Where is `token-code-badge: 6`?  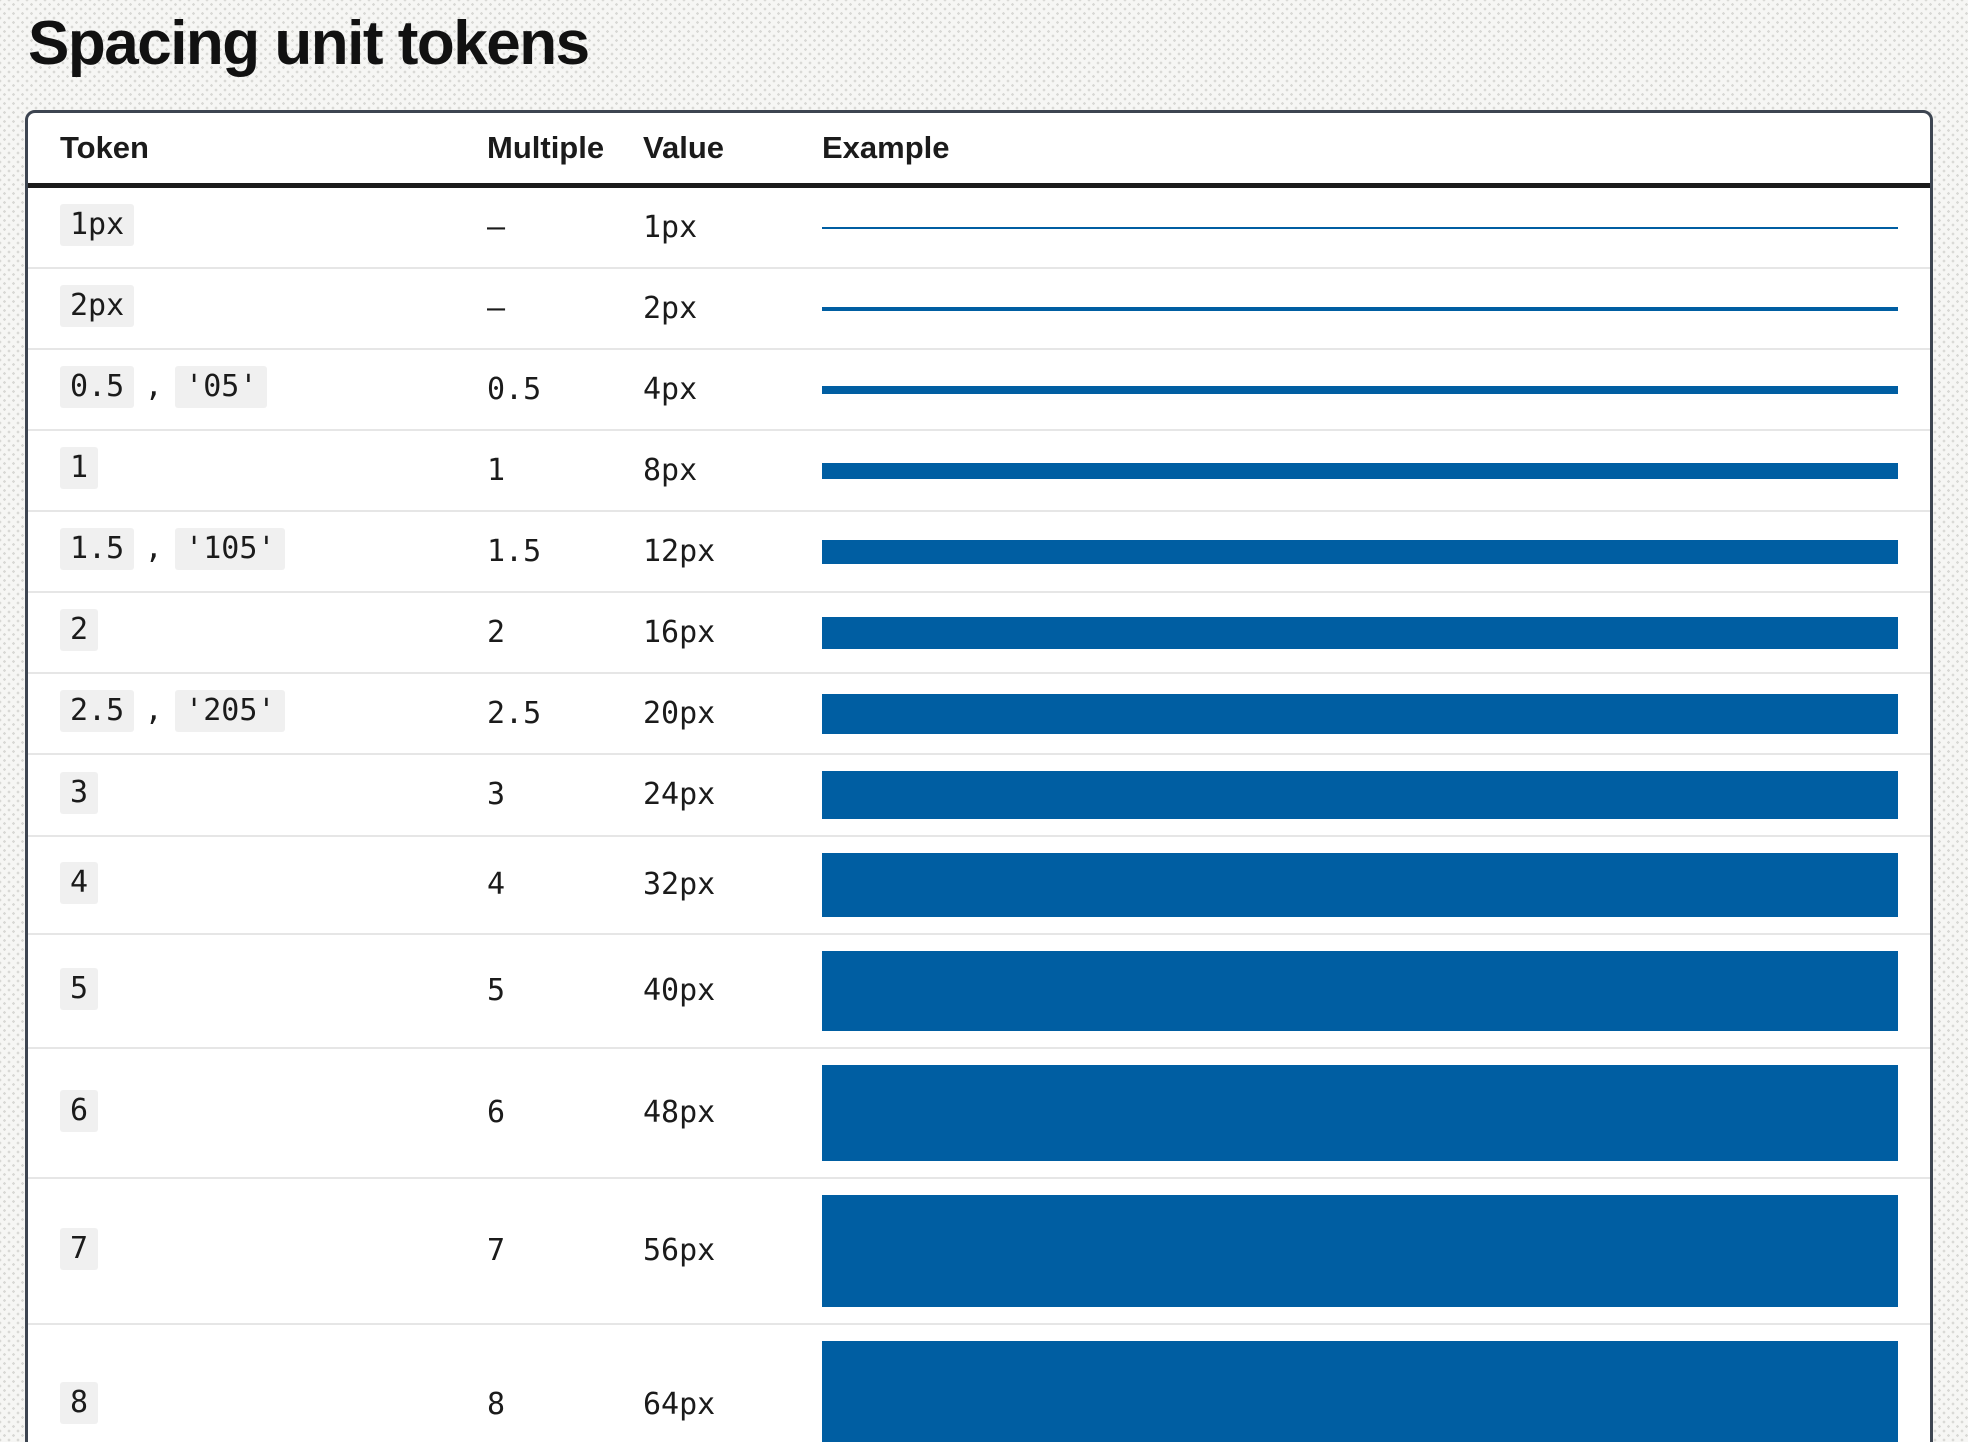 token-code-badge: 6 is located at coordinates (79, 1110).